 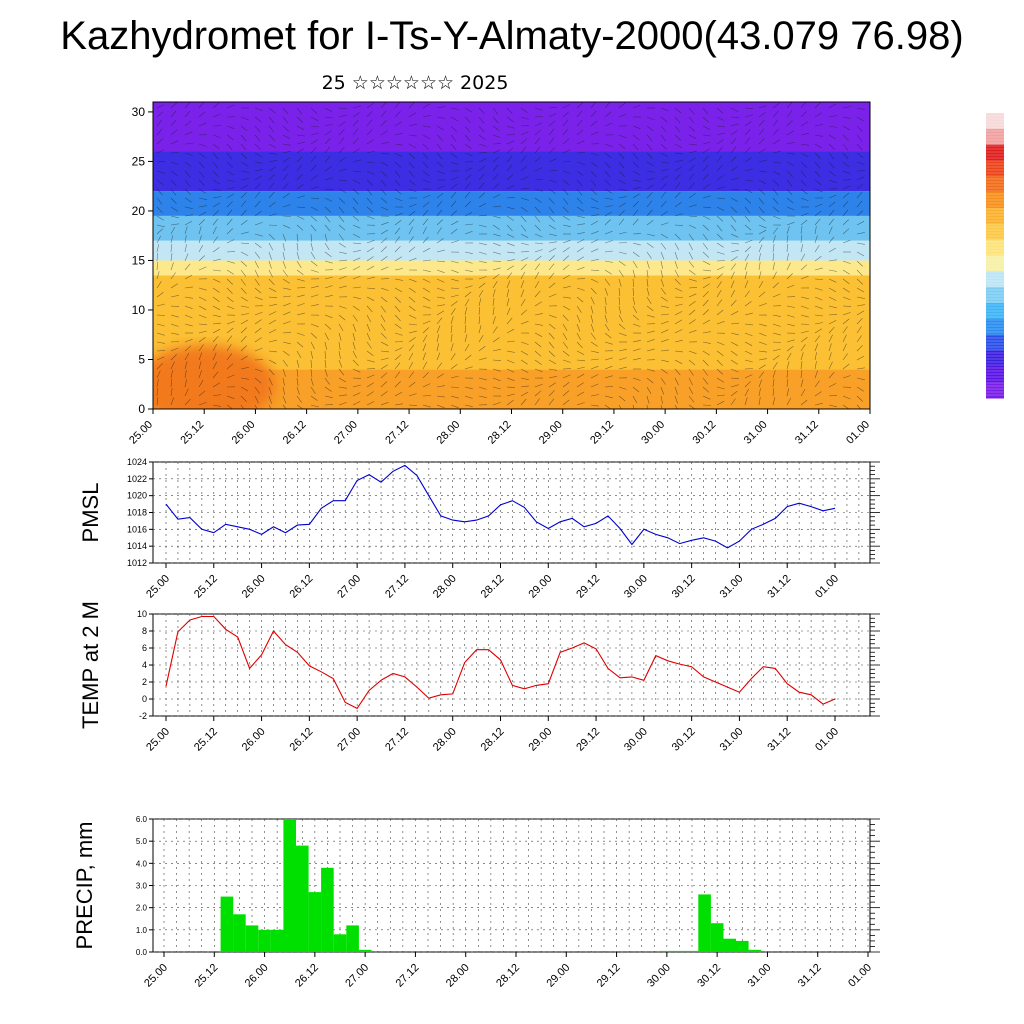 What do you see at coordinates (397, 740) in the screenshot?
I see `x-tick-label: 27.12` at bounding box center [397, 740].